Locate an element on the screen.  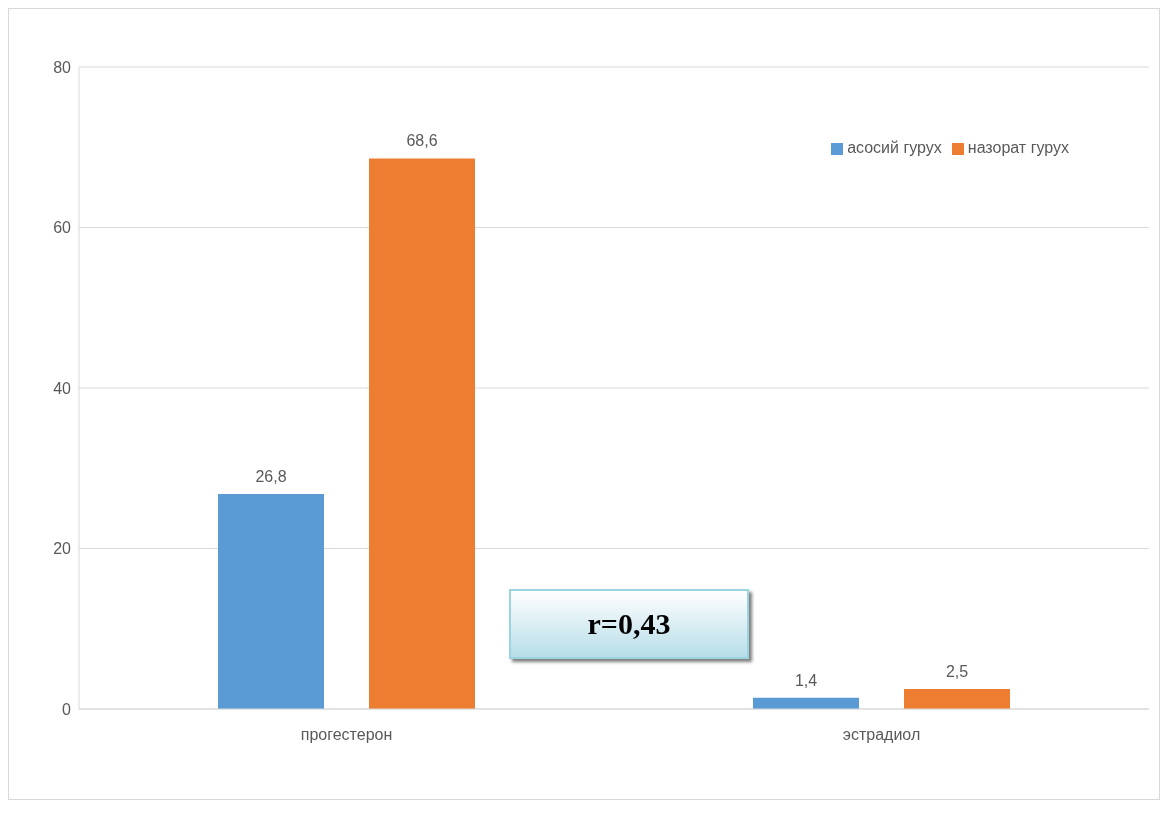
data-label: 2,5 is located at coordinates (957, 671).